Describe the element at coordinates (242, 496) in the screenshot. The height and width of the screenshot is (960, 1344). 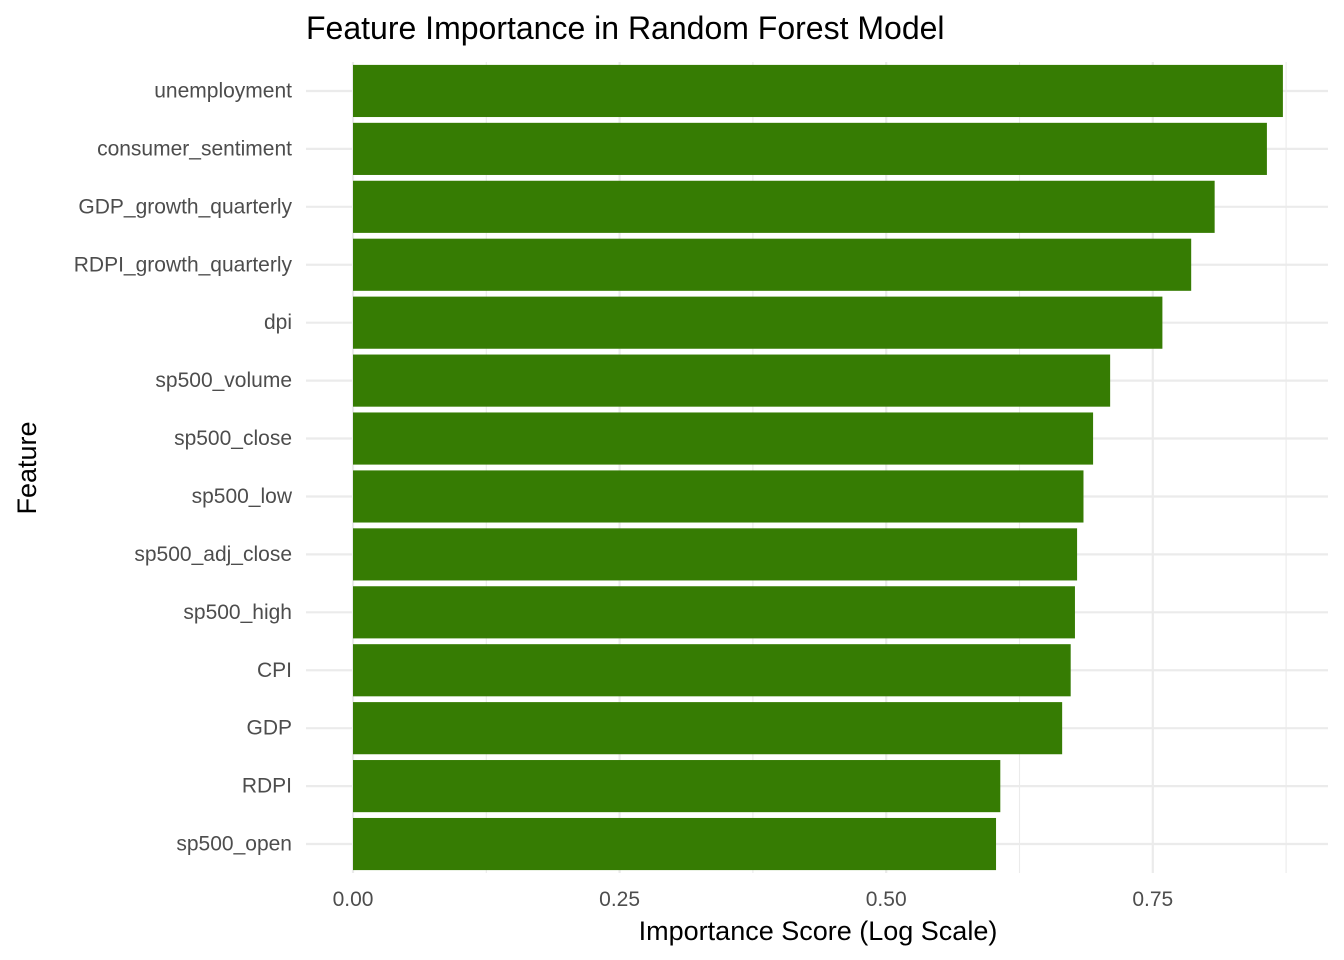
I see `y-tick-label: sp500_low` at that location.